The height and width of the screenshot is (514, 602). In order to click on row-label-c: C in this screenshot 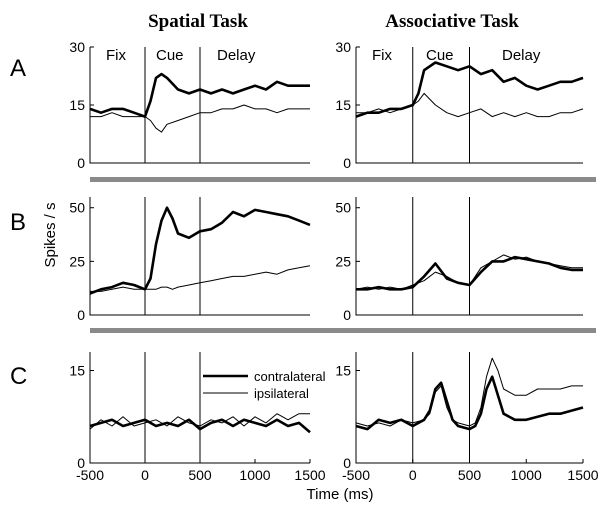, I will do `click(18, 376)`.